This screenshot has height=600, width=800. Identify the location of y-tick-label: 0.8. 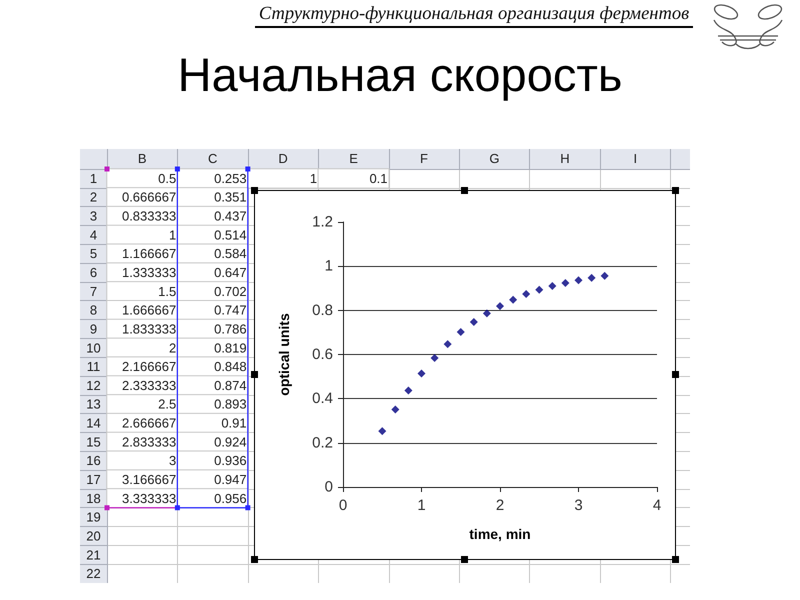
(322, 310).